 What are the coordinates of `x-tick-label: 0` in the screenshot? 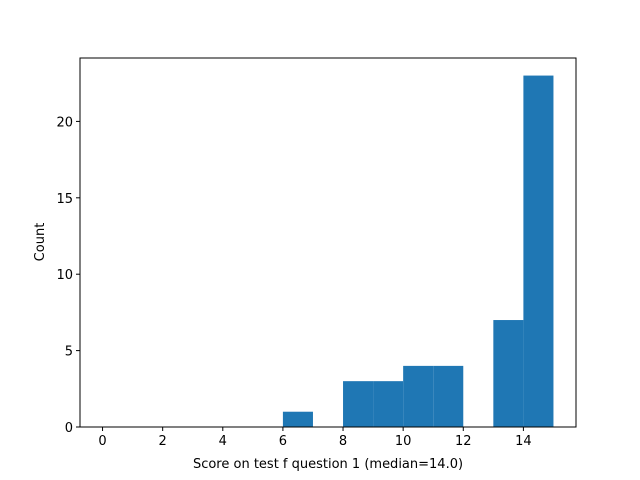 It's located at (102, 441).